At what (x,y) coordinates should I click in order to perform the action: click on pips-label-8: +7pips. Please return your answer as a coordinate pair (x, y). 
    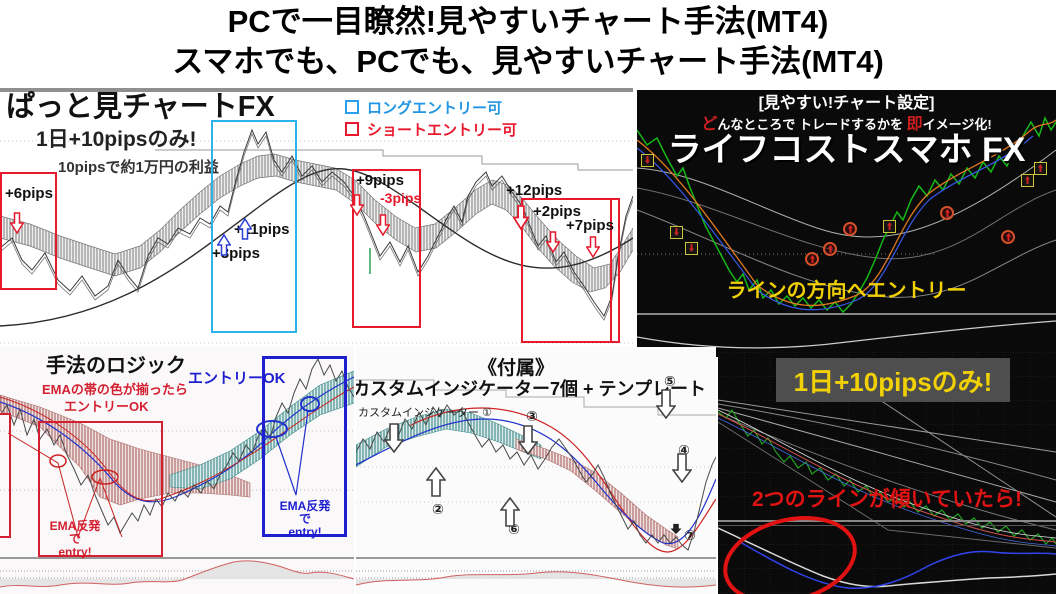
    Looking at the image, I should click on (590, 225).